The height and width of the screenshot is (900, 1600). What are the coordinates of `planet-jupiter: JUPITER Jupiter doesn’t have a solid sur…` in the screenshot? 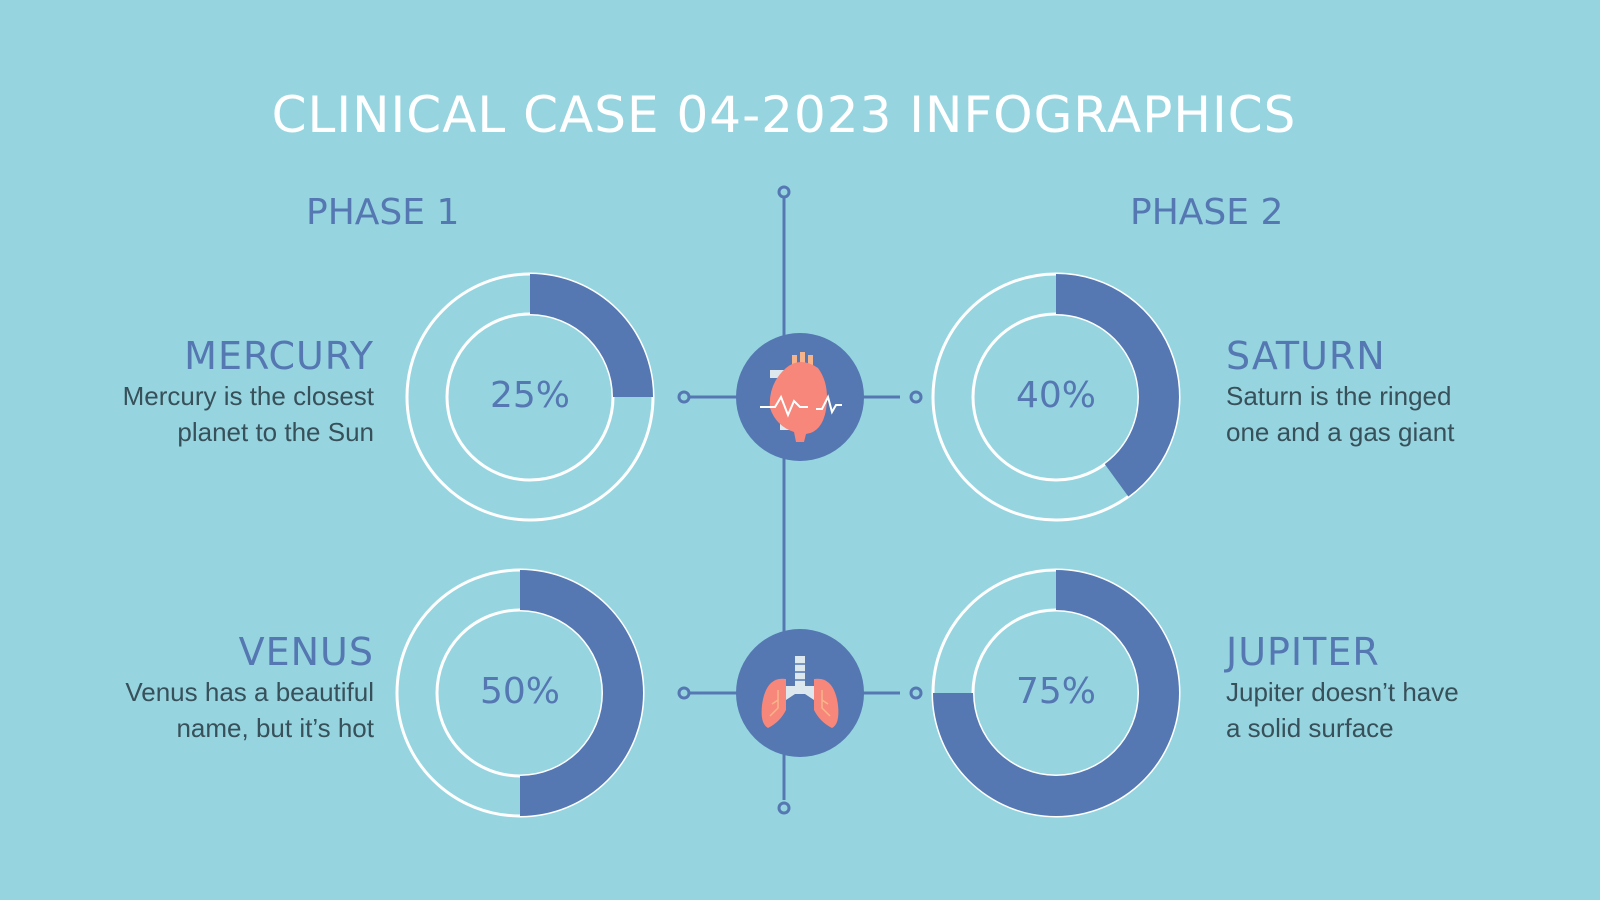 It's located at (1391, 688).